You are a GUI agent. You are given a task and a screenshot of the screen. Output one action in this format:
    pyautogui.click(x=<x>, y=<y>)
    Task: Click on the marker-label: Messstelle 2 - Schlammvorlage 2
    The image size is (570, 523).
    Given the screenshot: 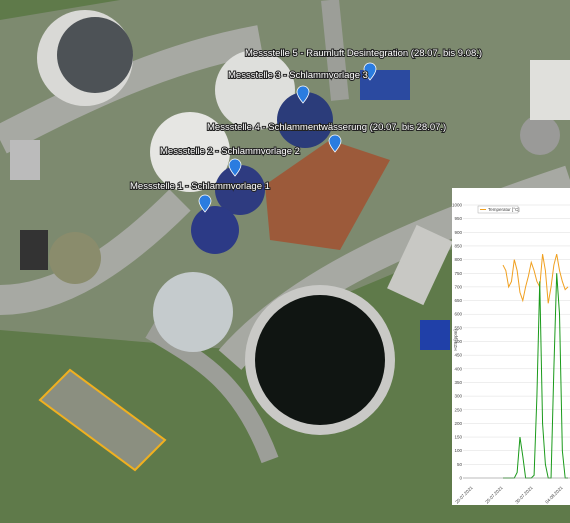 What is the action you would take?
    pyautogui.click(x=230, y=151)
    